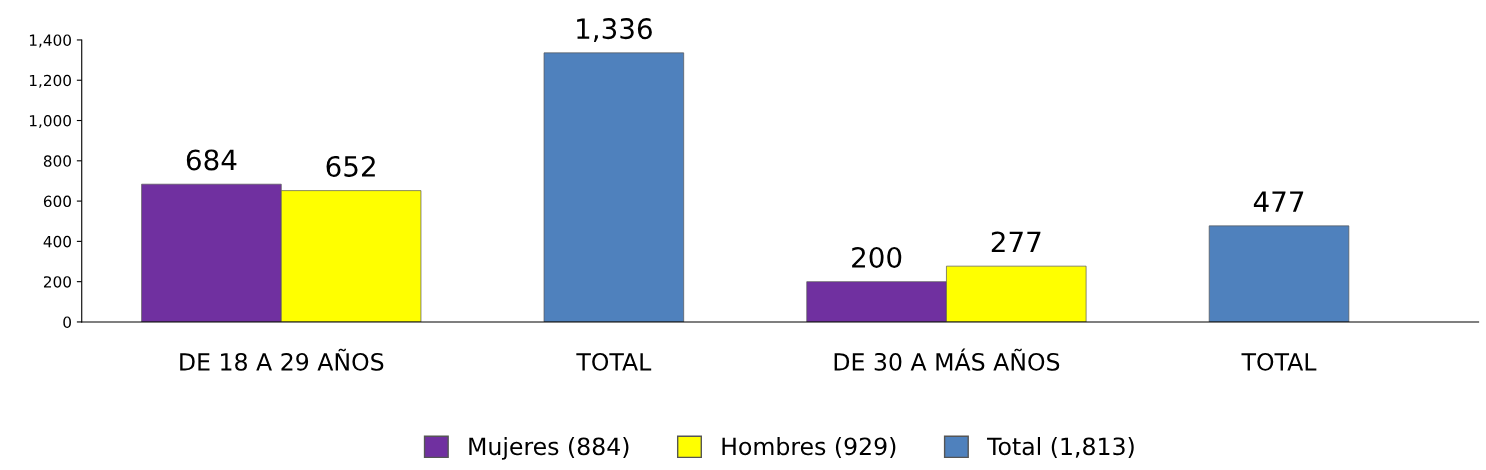  Describe the element at coordinates (57, 161) in the screenshot. I see `y-tick-label: 800` at that location.